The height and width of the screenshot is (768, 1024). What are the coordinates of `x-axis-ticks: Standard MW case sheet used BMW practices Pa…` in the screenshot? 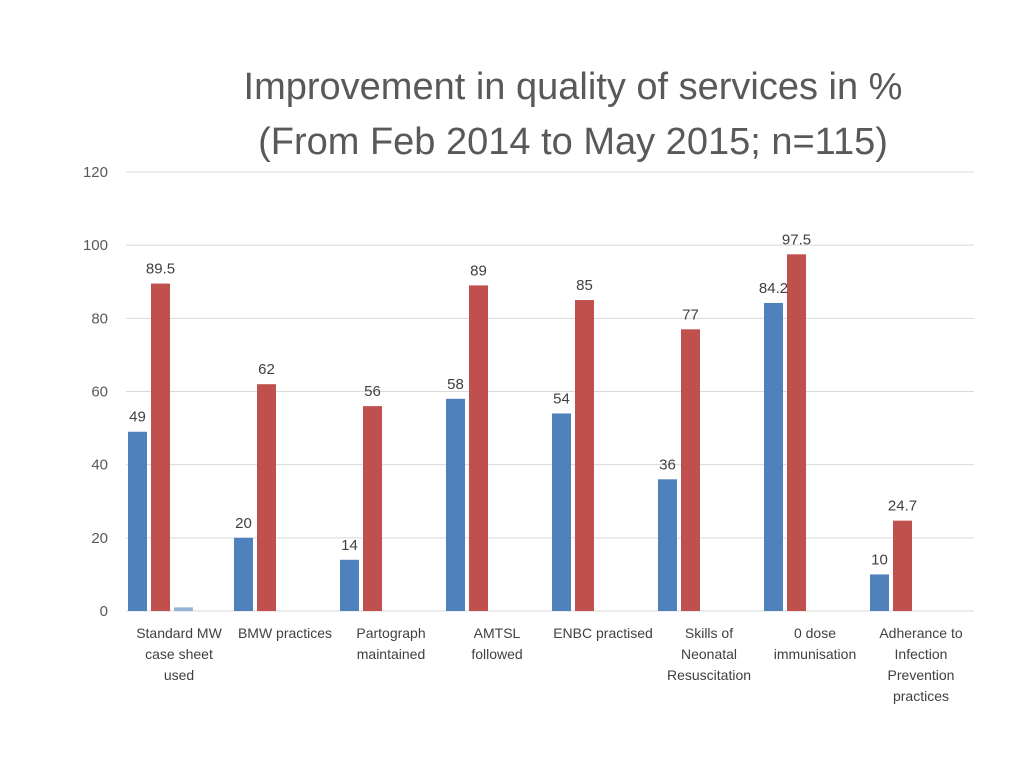 It's located at (549, 664).